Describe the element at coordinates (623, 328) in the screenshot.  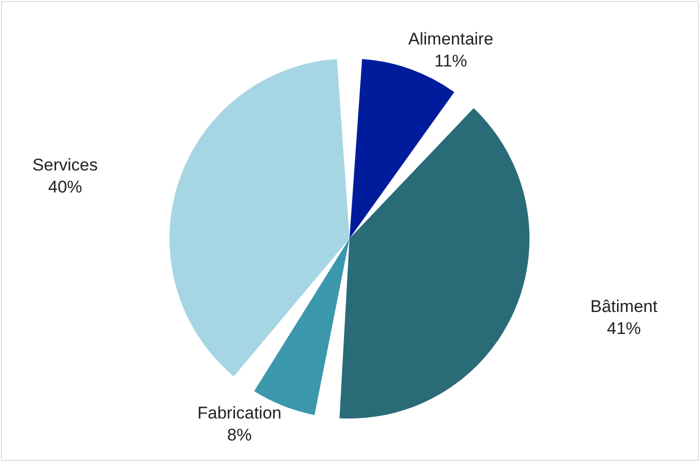
I see `data-label: 41%` at that location.